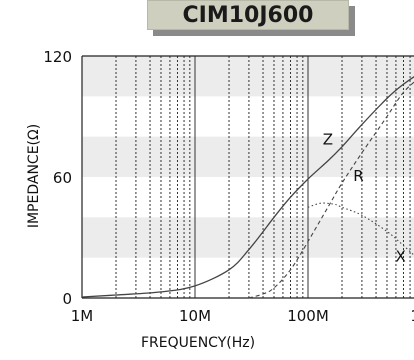 The height and width of the screenshot is (360, 414). Describe the element at coordinates (360, 229) in the screenshot. I see `curve-x` at that location.